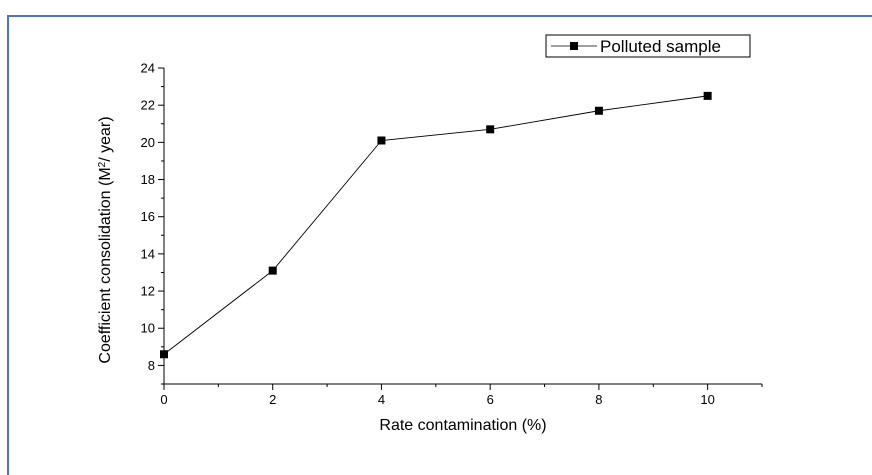 The width and height of the screenshot is (872, 475). What do you see at coordinates (272, 399) in the screenshot?
I see `x-tick-label: 2` at bounding box center [272, 399].